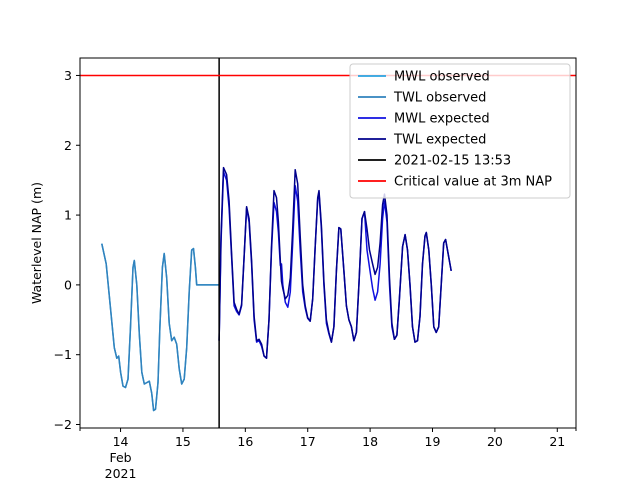  Describe the element at coordinates (68, 145) in the screenshot. I see `y-tick-label: 2` at that location.